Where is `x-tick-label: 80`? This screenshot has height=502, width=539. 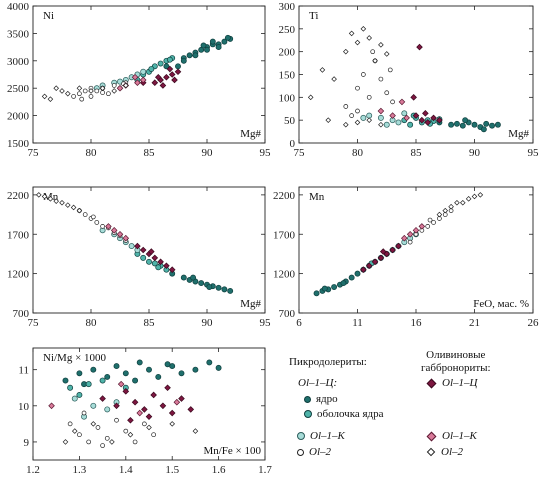 x-tick-label: 80 is located at coordinates (92, 323).